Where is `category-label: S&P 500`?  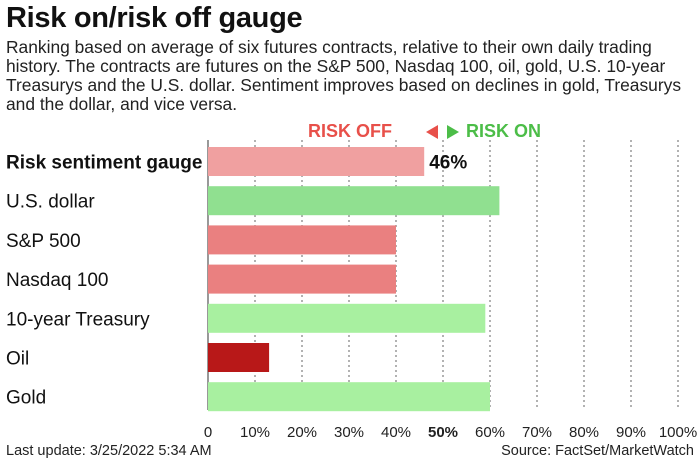 category-label: S&P 500 is located at coordinates (43, 241).